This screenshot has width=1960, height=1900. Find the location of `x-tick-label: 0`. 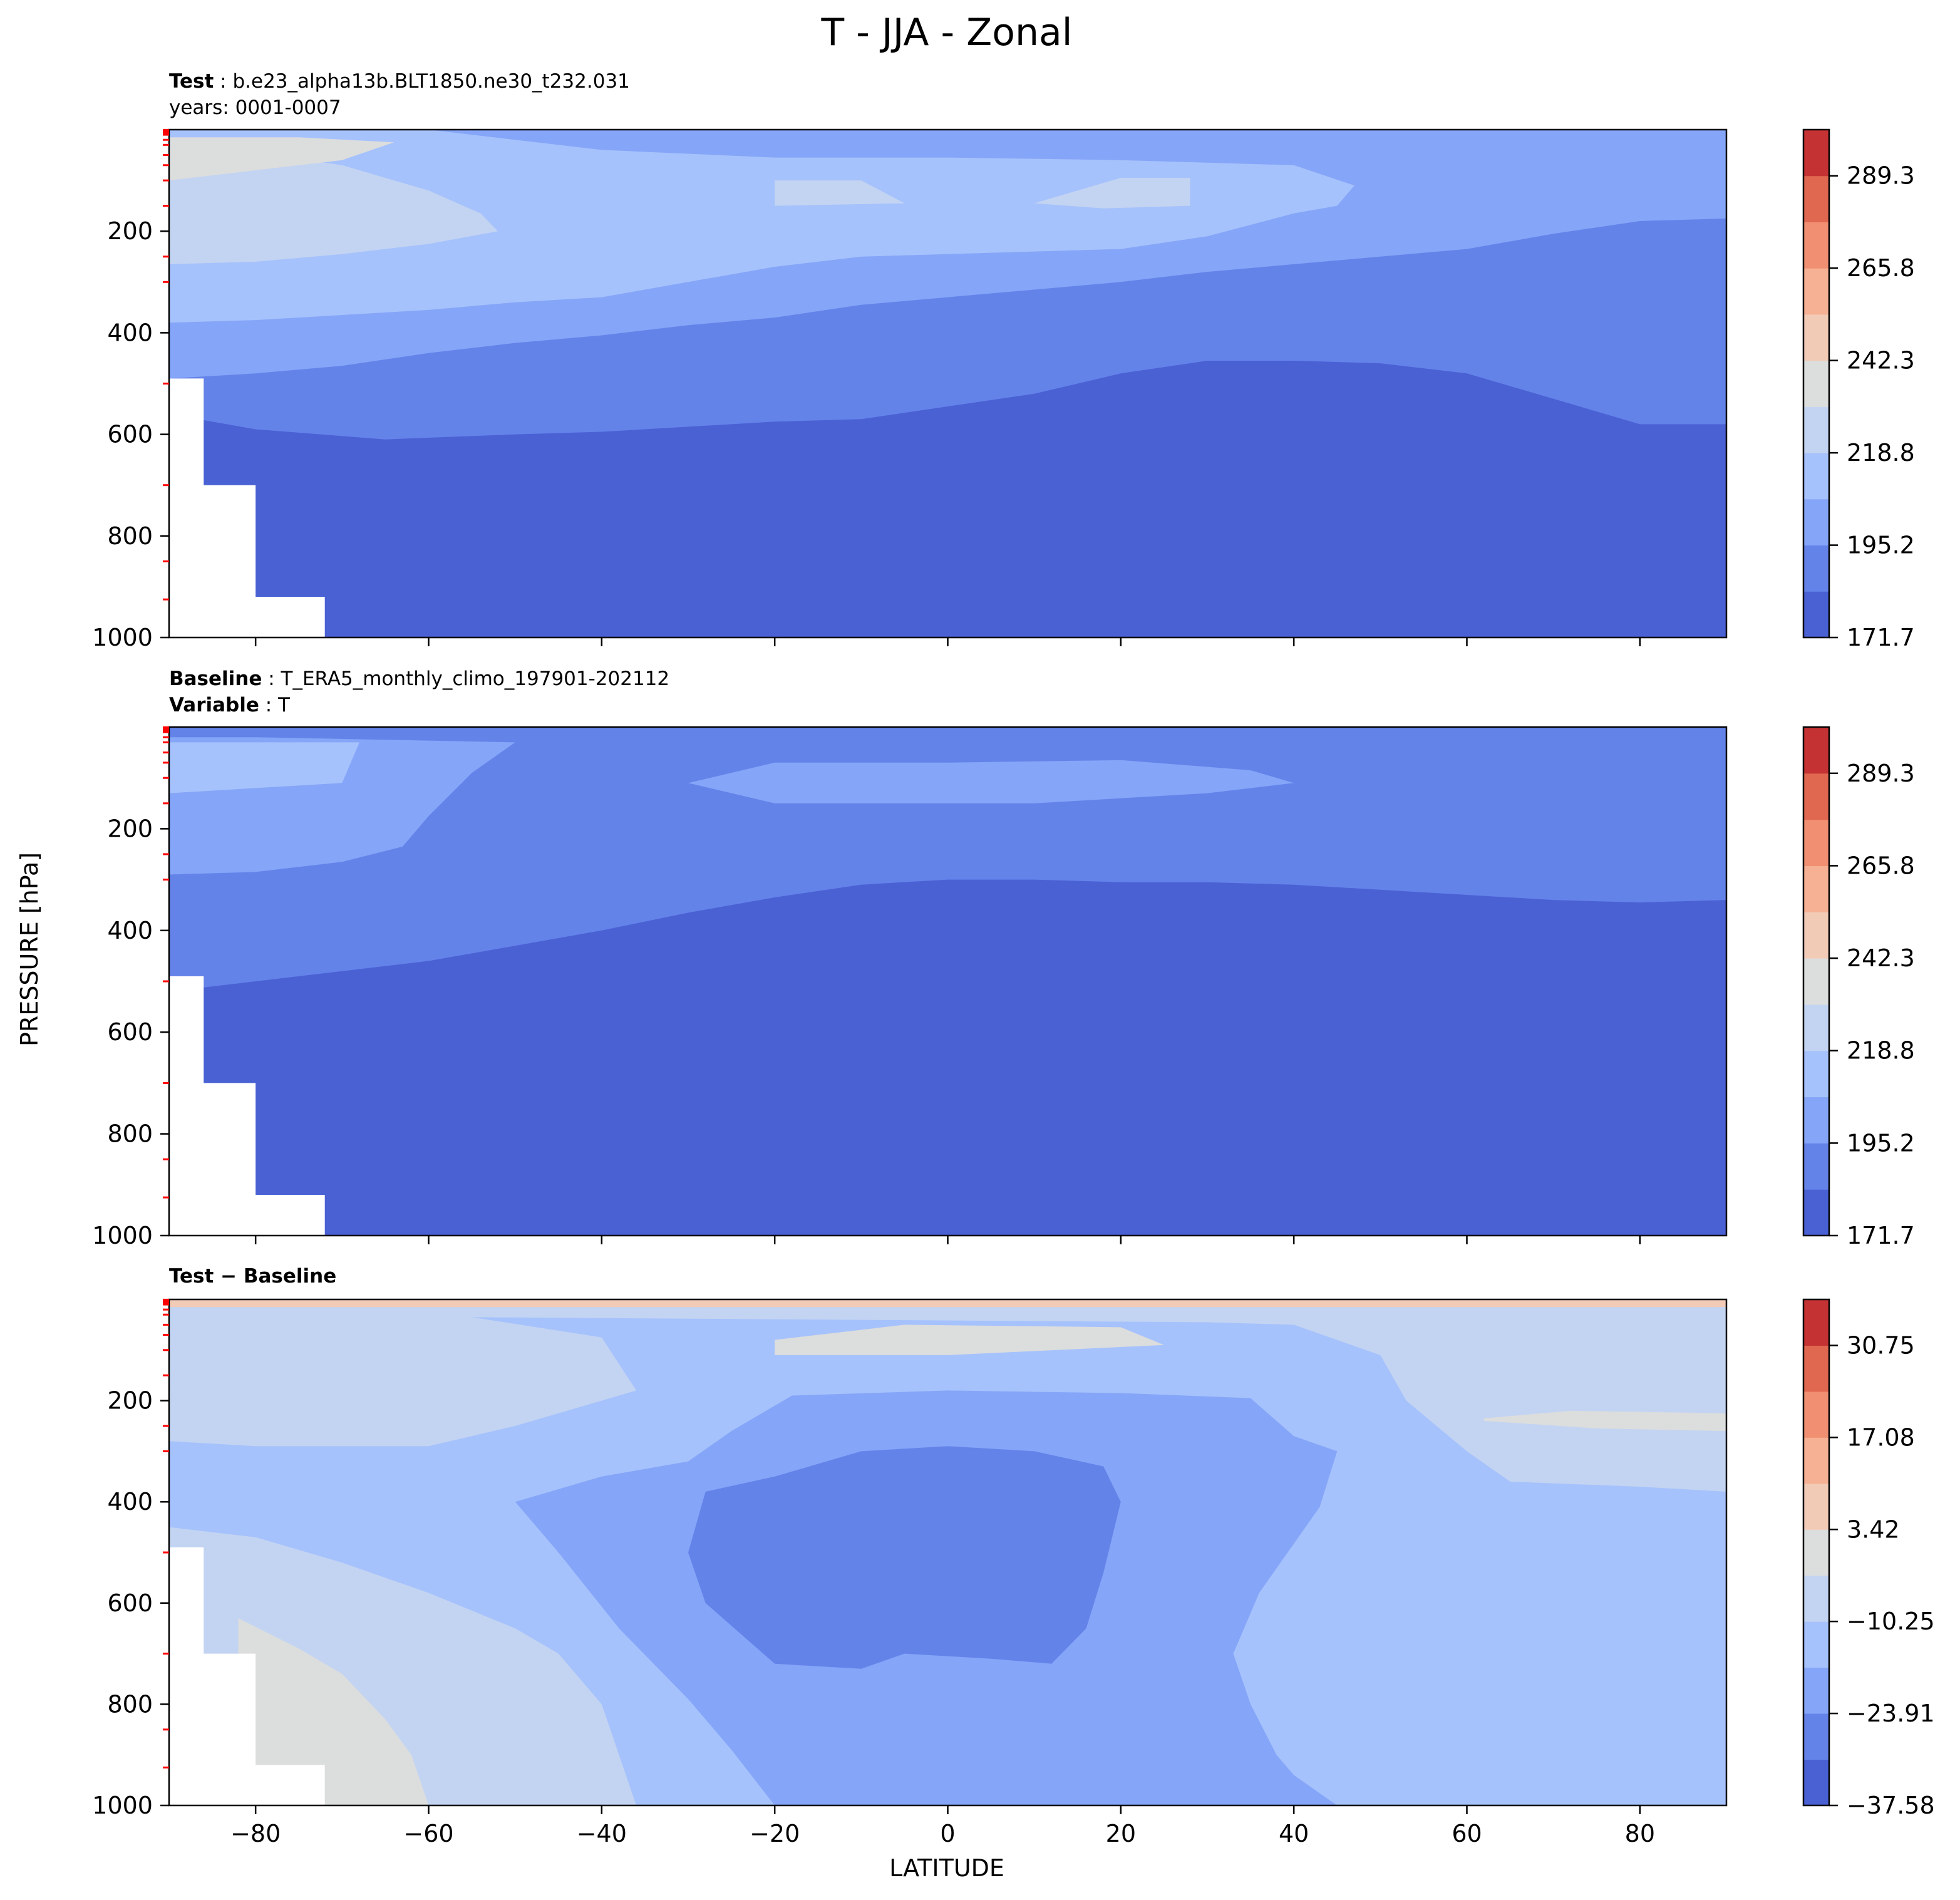

x-tick-label: 0 is located at coordinates (947, 1833).